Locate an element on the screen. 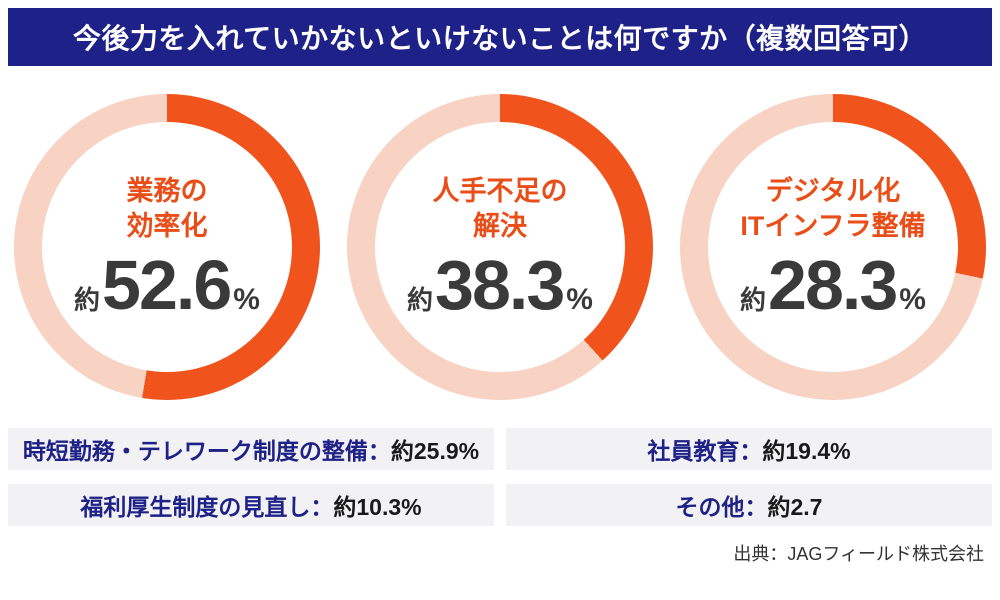 The image size is (1000, 600). title-banner: 今後力を入れていかないといけないことは何ですか（複数回答可） is located at coordinates (500, 37).